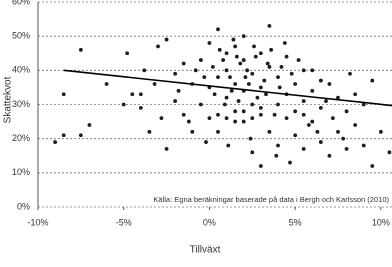 The image size is (392, 267). What do you see at coordinates (23, 206) in the screenshot?
I see `y-tick-label: 0%` at bounding box center [23, 206].